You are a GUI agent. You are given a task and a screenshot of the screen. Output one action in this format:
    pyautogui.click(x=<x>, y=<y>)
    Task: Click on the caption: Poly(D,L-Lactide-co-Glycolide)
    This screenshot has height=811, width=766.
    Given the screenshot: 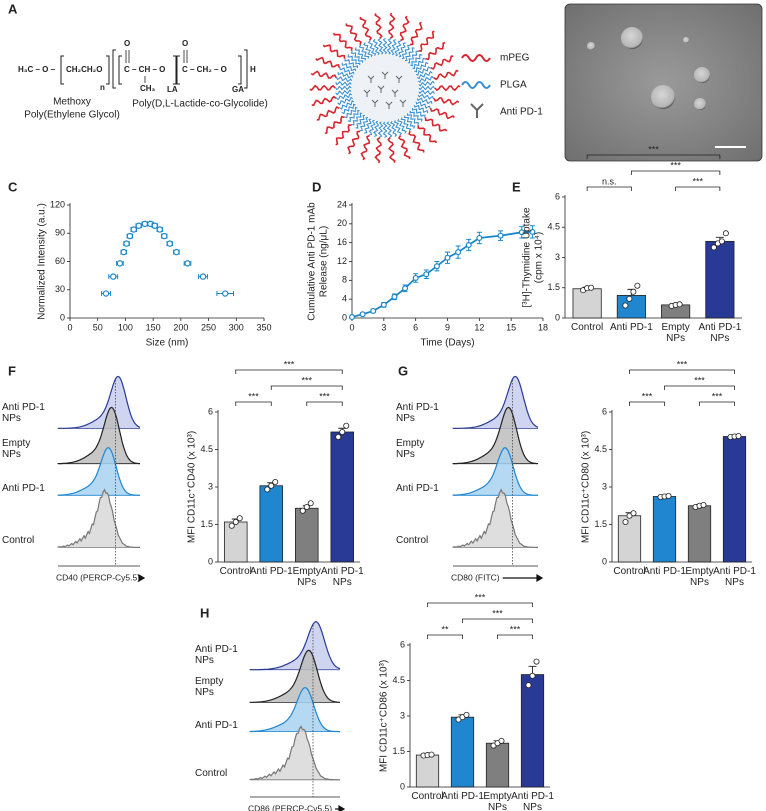 What is the action you would take?
    pyautogui.click(x=200, y=104)
    